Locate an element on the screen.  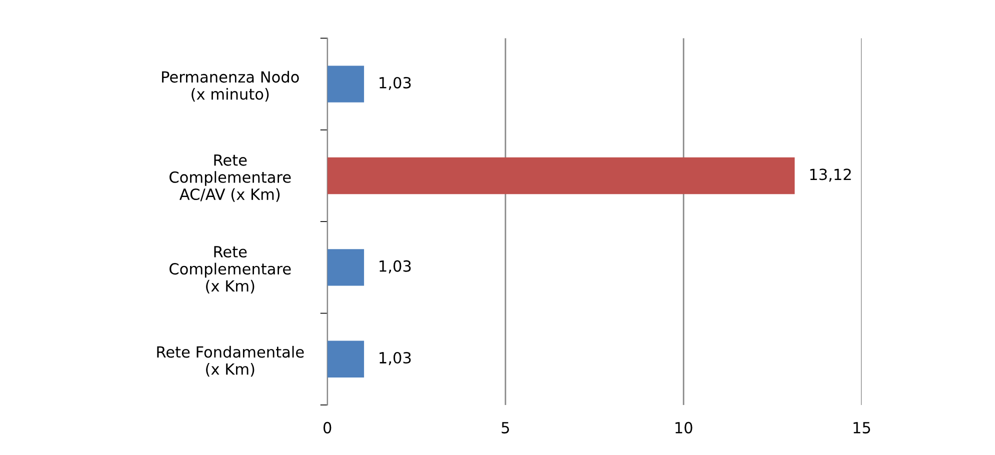
y-tick-label: Rete Complementare AC/AV (x Km) is located at coordinates (230, 178).